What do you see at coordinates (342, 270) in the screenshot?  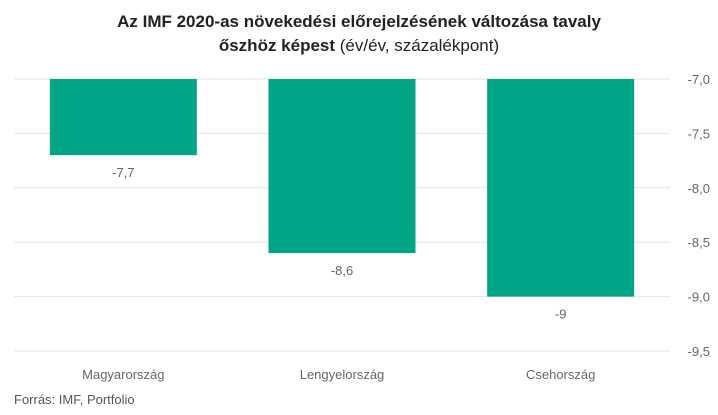 I see `data-label: -8,6` at bounding box center [342, 270].